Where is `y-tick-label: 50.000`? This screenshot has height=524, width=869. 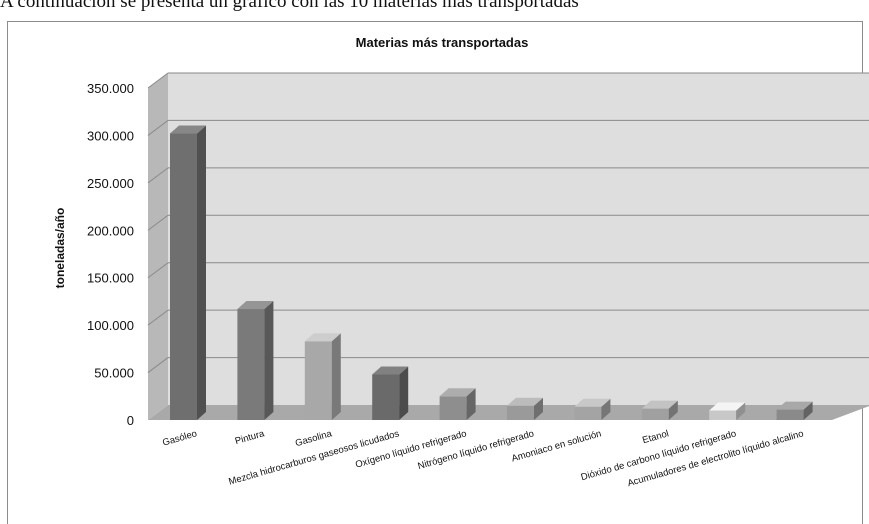 y-tick-label: 50.000 is located at coordinates (114, 373).